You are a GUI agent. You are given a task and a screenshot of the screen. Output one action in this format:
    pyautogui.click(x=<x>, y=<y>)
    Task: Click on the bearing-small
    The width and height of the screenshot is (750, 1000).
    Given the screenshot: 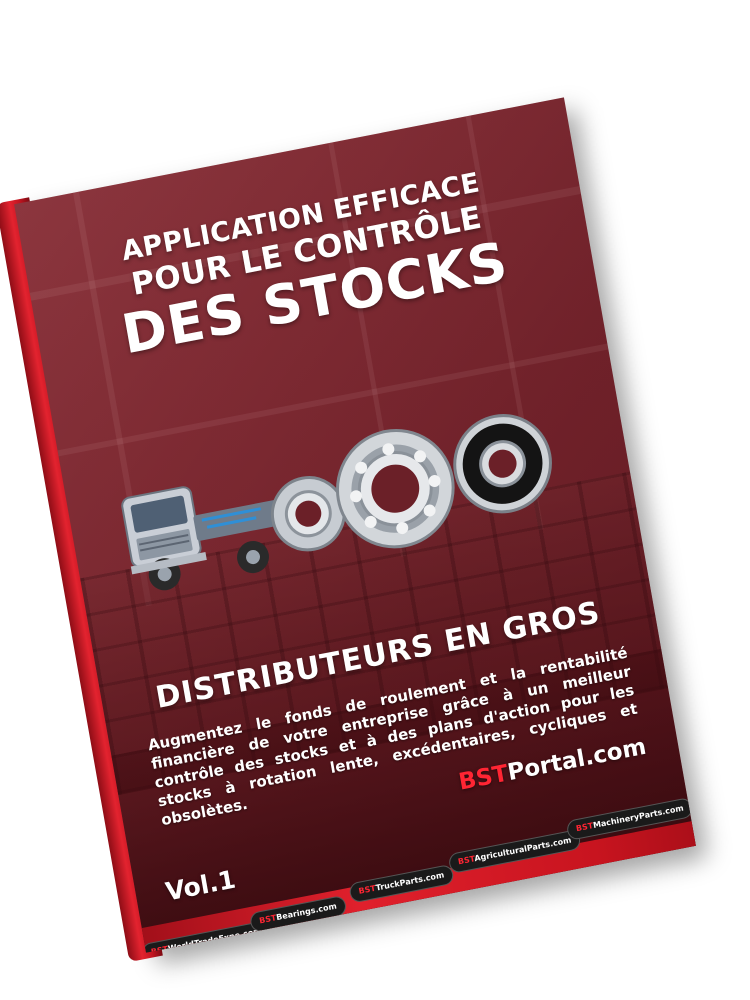 What is the action you would take?
    pyautogui.click(x=308, y=514)
    